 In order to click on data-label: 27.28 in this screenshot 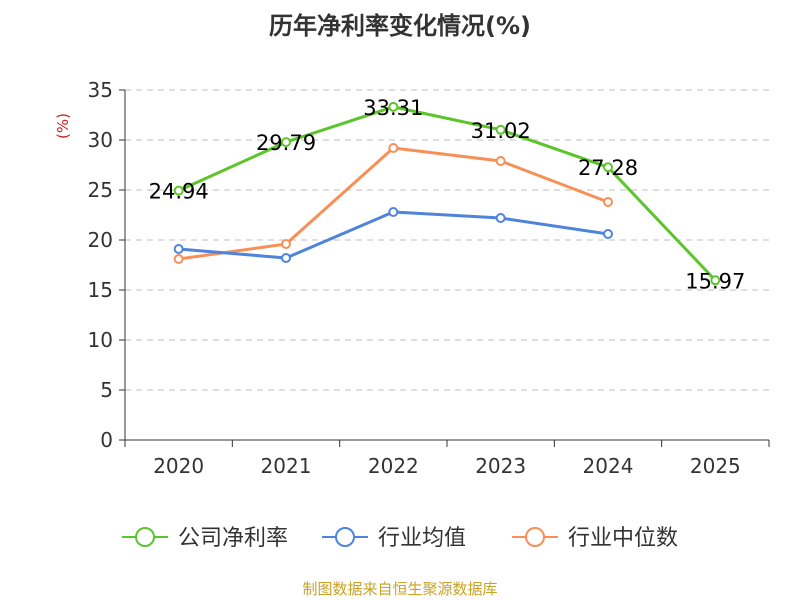, I will do `click(608, 168)`.